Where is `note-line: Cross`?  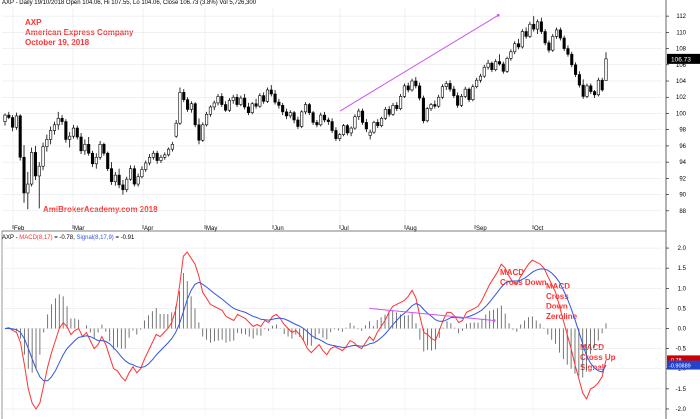
note-line: Cross is located at coordinates (557, 296).